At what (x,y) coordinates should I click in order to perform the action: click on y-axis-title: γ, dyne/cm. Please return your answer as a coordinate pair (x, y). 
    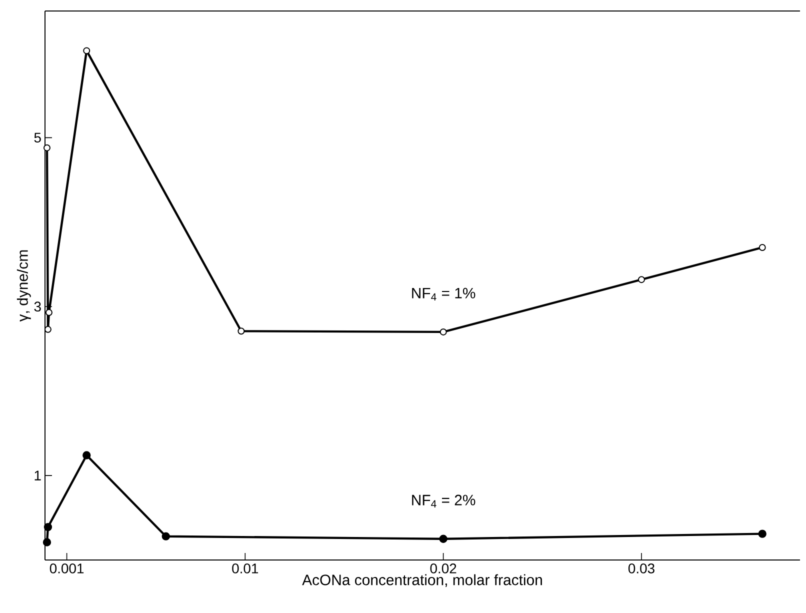
    Looking at the image, I should click on (23, 286).